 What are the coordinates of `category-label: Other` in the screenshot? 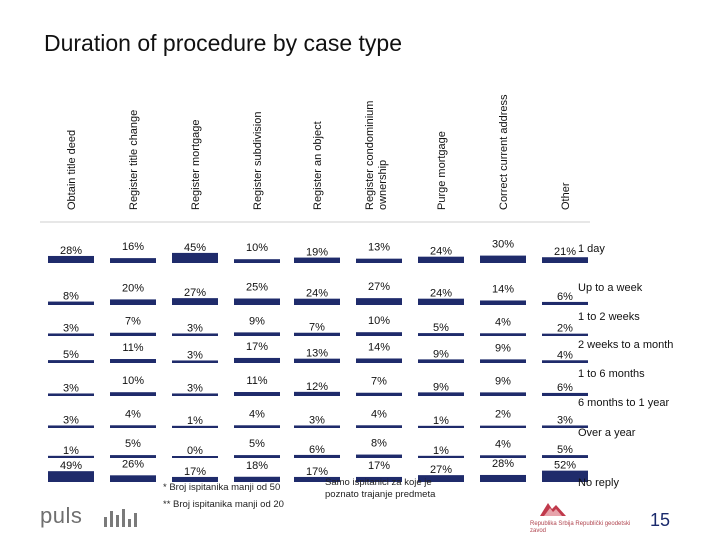 It's located at (566, 196).